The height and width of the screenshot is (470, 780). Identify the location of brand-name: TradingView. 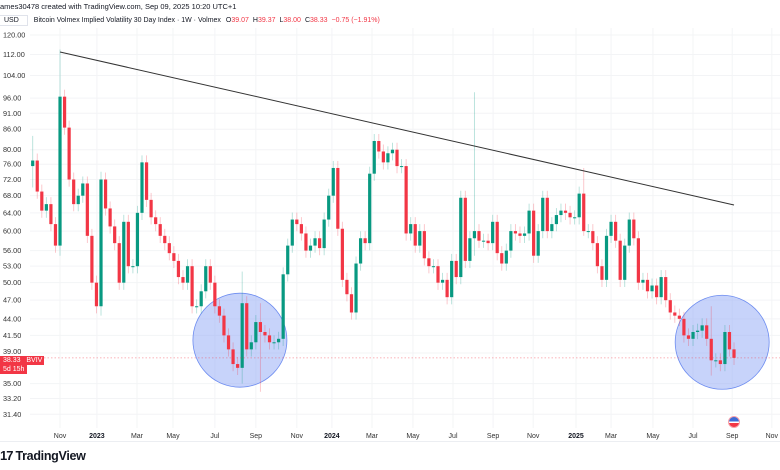
(50, 455).